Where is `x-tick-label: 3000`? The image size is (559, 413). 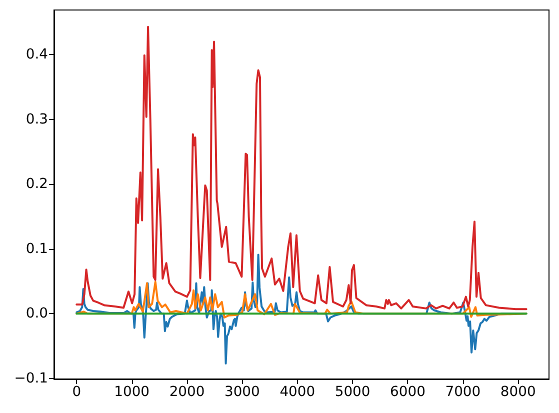 x-tick-label: 3000 is located at coordinates (242, 392).